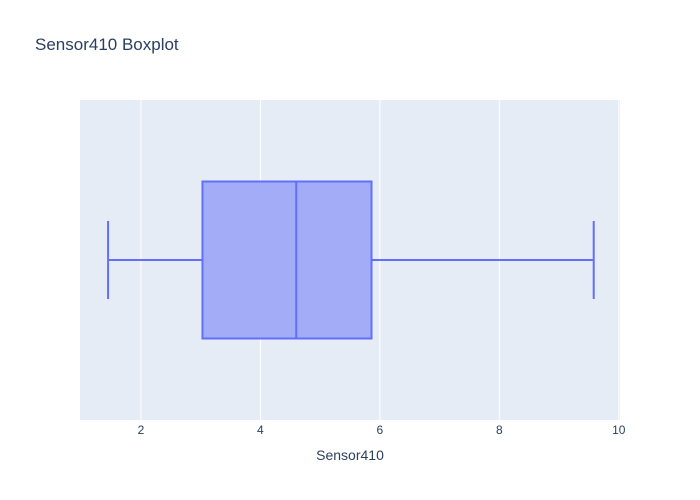  Describe the element at coordinates (107, 44) in the screenshot. I see `chart-title: Sensor410 Boxplot` at that location.